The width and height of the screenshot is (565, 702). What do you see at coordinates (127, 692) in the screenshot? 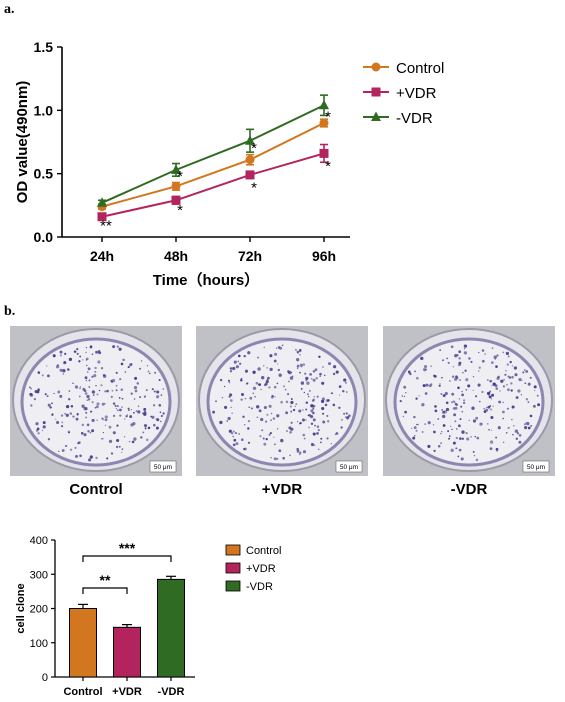
I see `x-tick-label: +VDR` at bounding box center [127, 692].